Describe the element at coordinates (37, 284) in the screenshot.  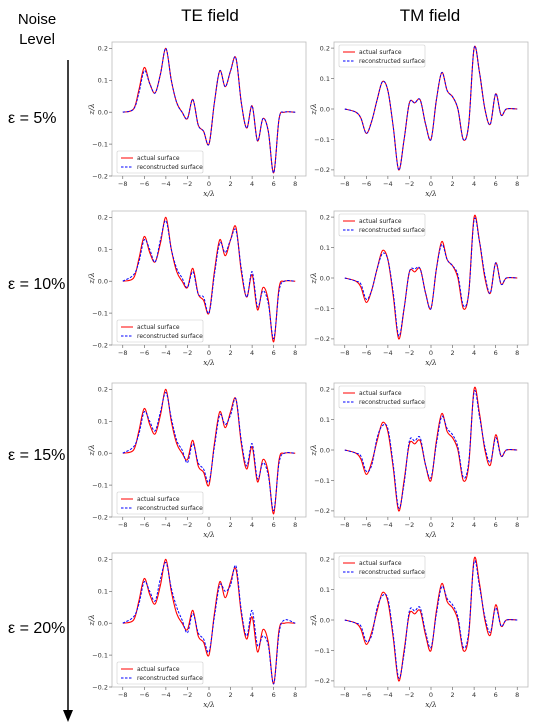
I see `row-label-10: ε = 10%` at that location.